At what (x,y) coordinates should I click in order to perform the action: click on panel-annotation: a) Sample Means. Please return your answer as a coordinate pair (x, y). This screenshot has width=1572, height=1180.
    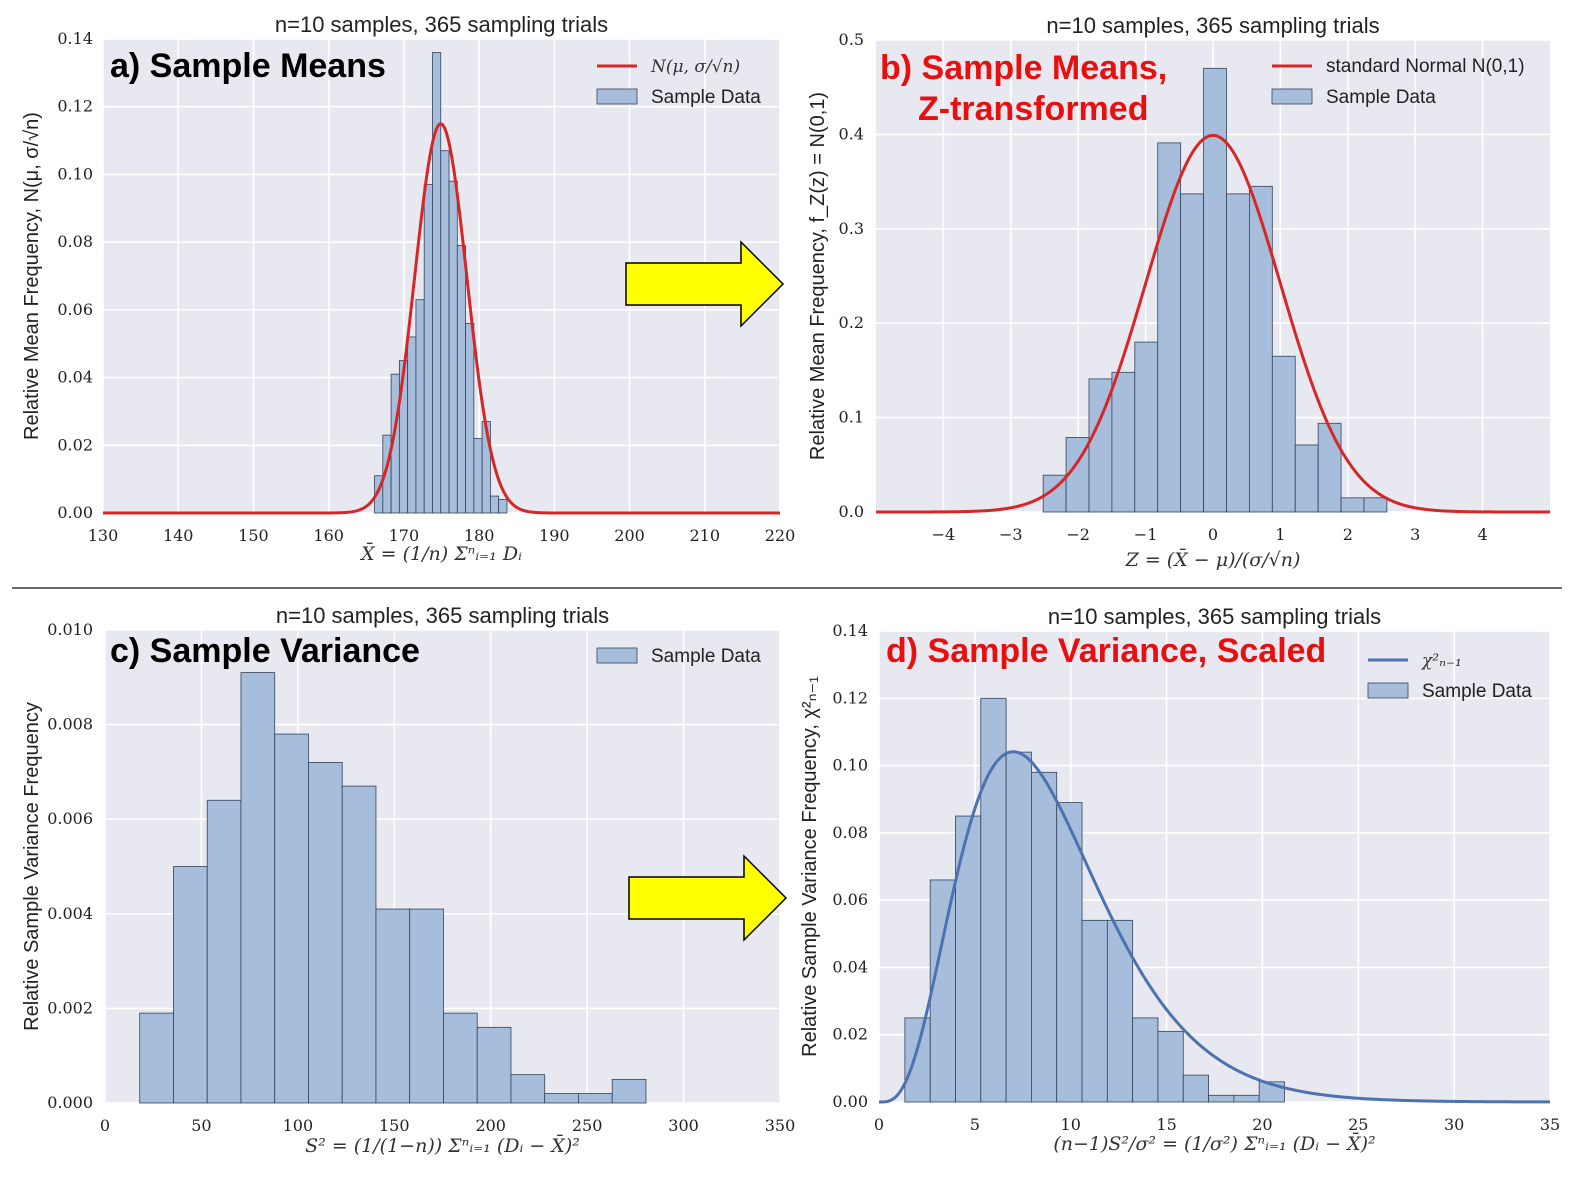
    Looking at the image, I should click on (248, 66).